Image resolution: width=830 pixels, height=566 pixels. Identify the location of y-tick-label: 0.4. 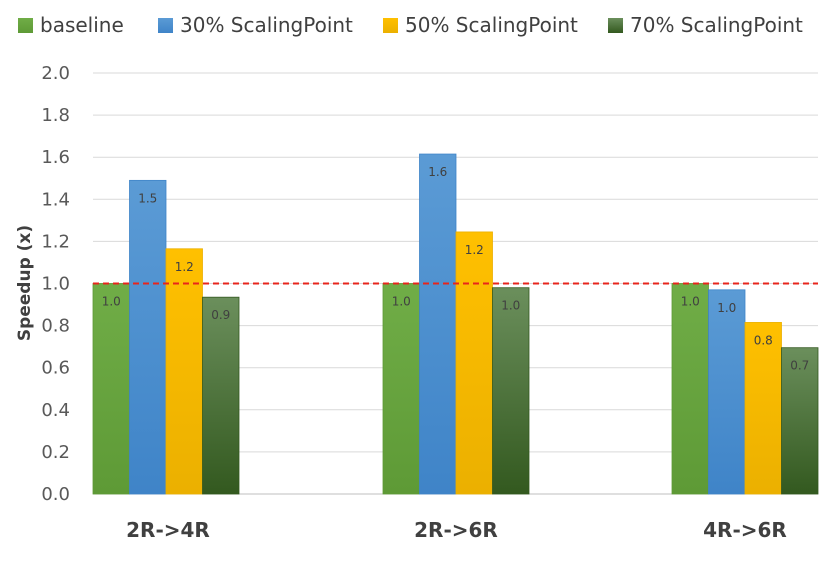
(55, 410).